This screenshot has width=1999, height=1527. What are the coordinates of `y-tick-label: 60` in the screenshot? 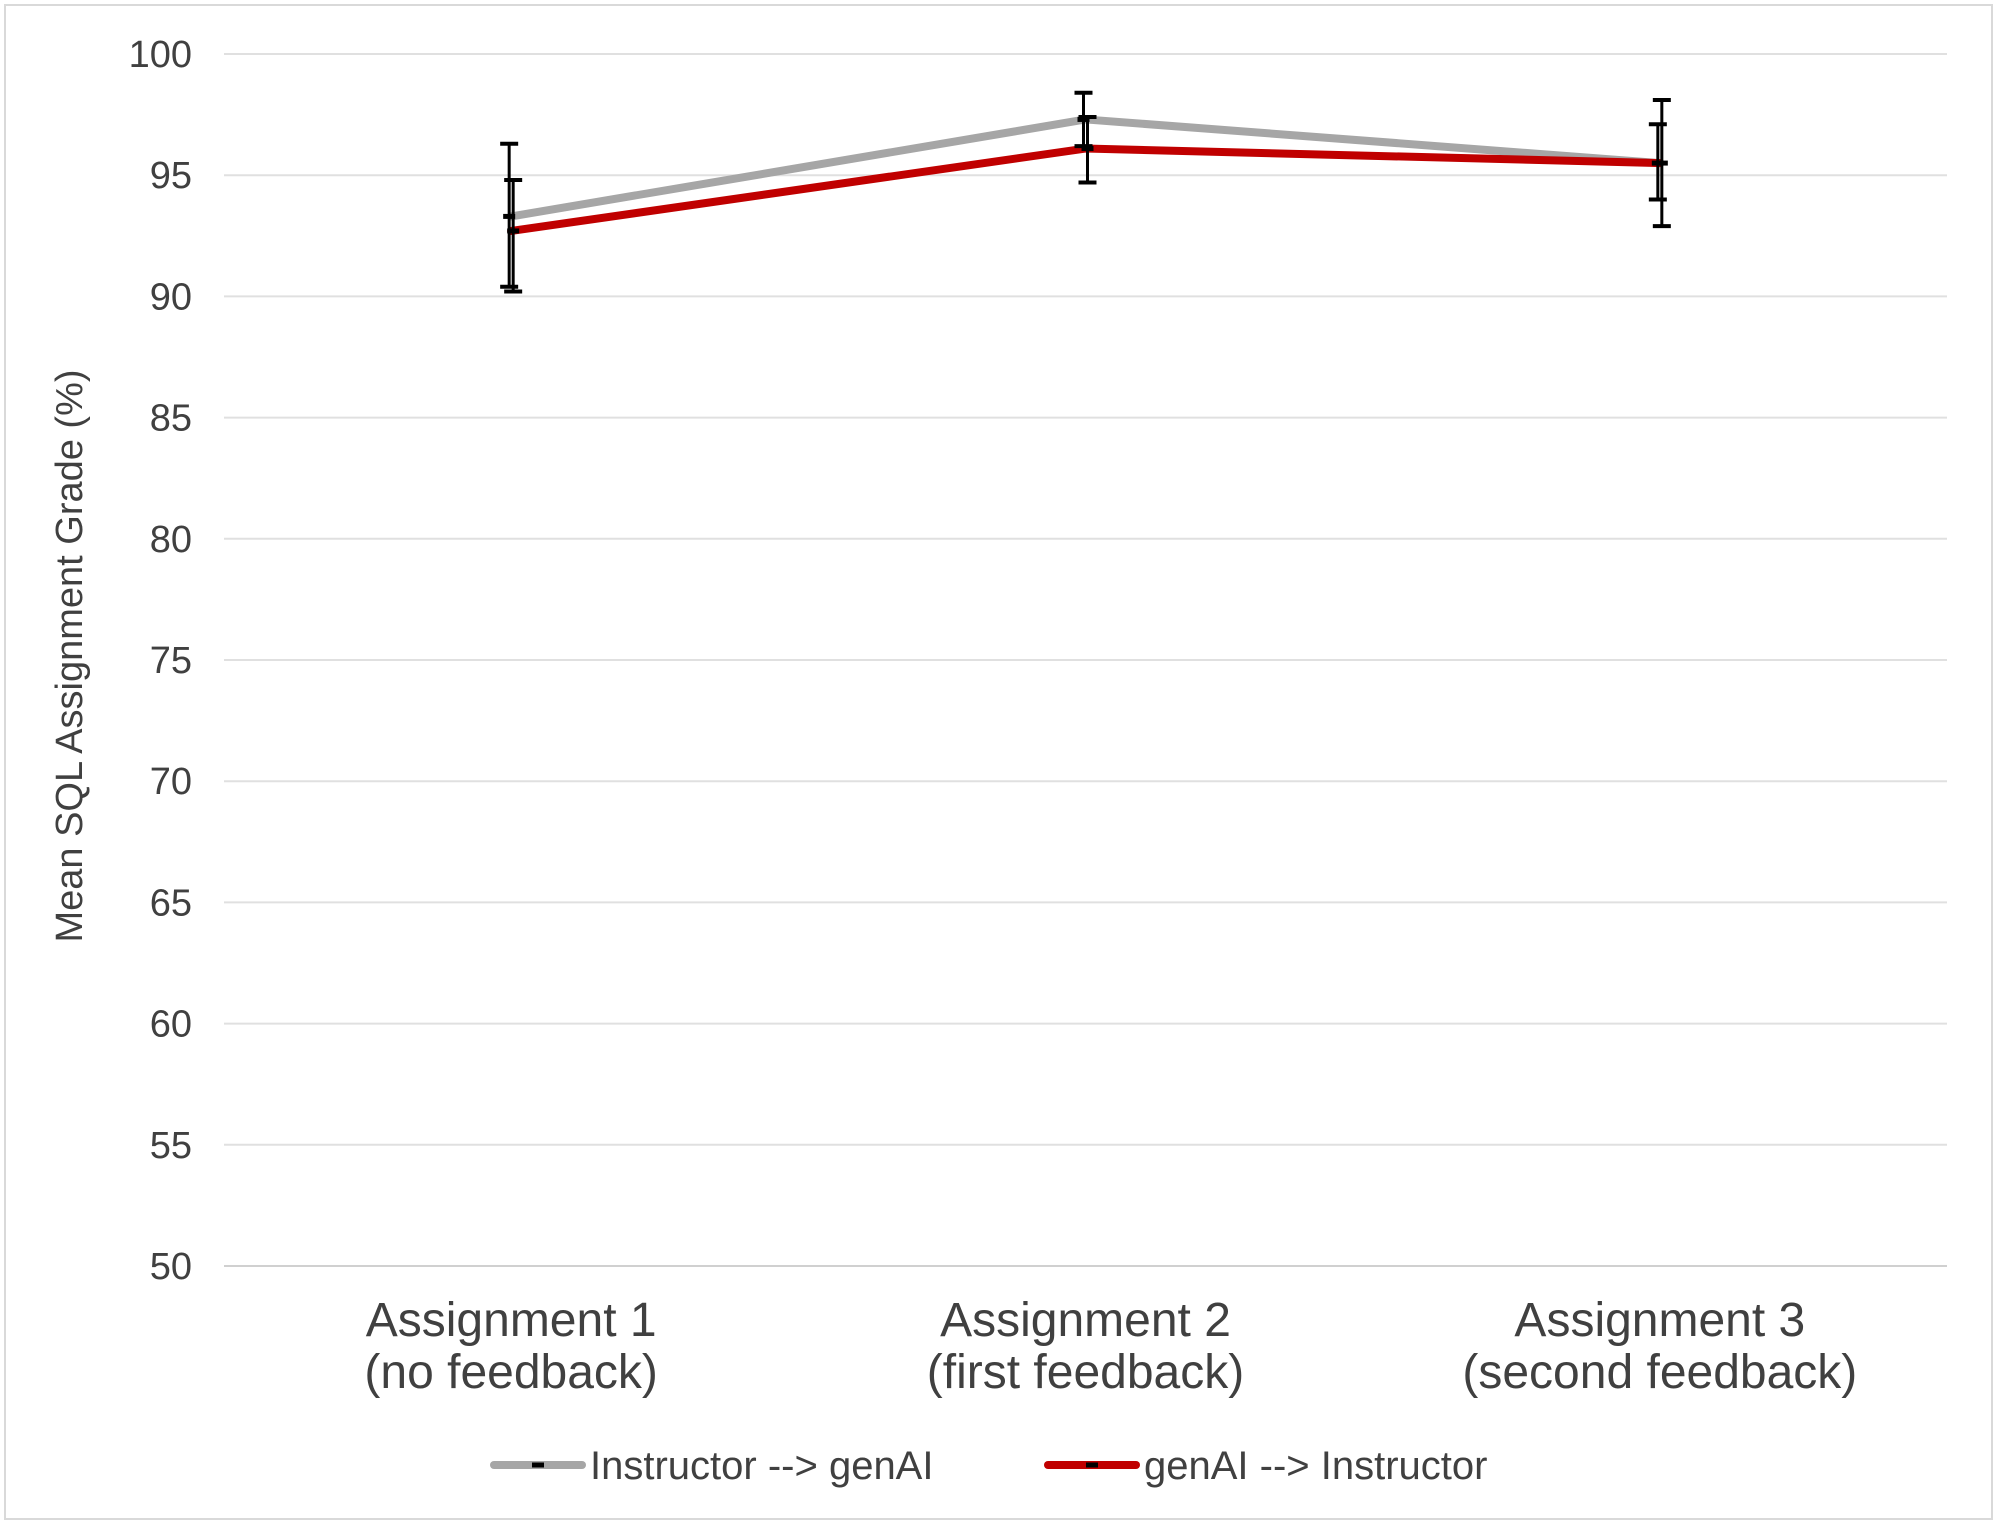 It's located at (171, 1025).